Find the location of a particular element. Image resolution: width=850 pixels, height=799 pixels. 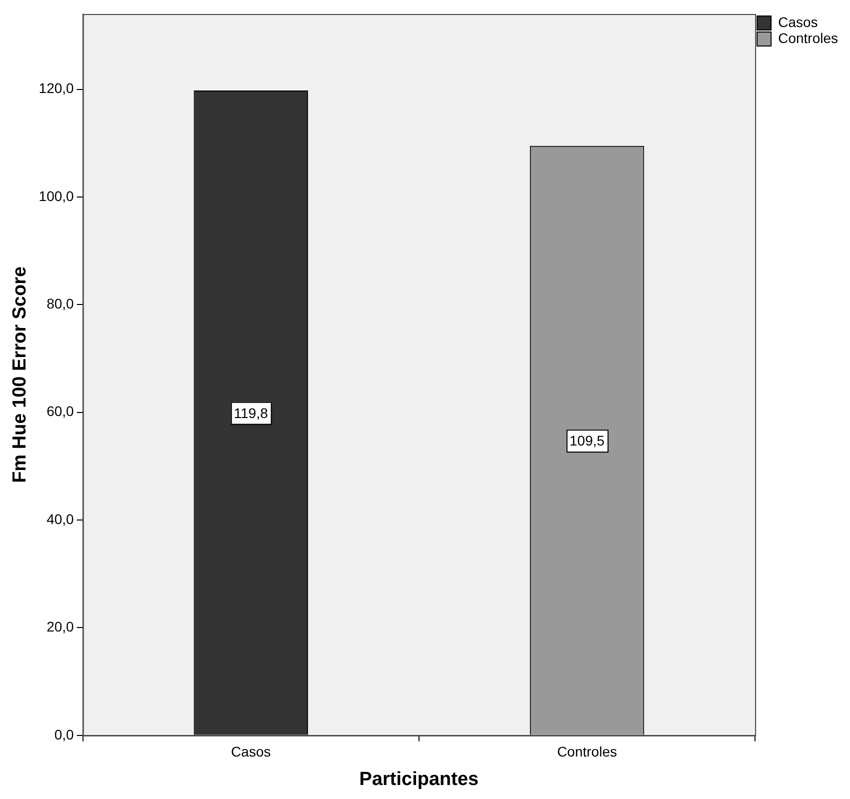

y-tick-label: 120,0 is located at coordinates (56, 88).